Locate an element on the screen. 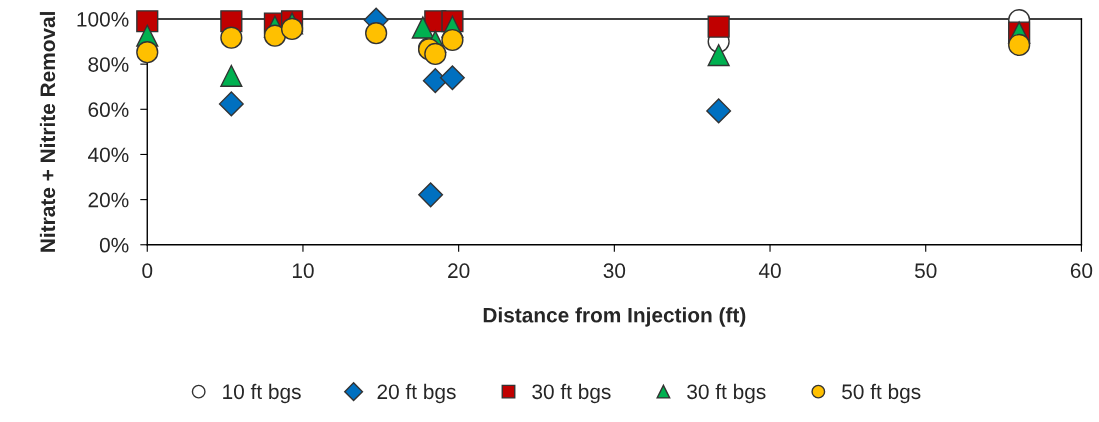 This screenshot has width=1099, height=422. x-tick-label: 0 is located at coordinates (147, 271).